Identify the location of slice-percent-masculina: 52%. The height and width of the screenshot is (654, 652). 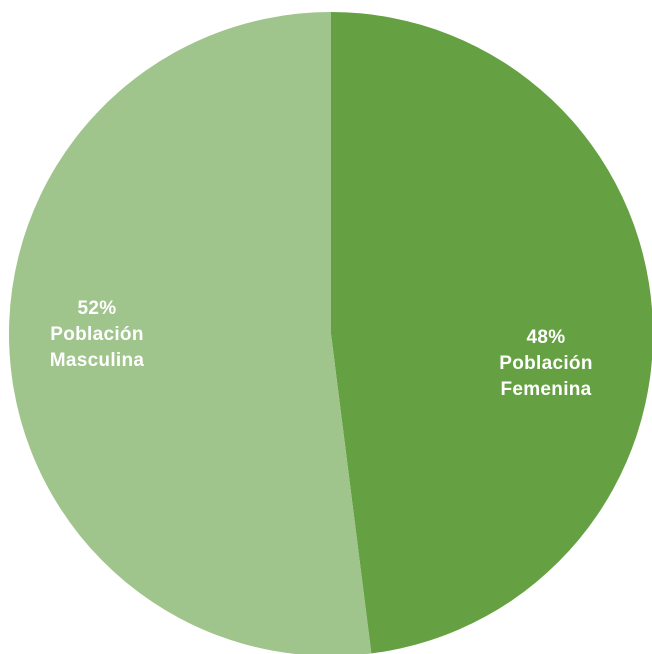
(97, 308).